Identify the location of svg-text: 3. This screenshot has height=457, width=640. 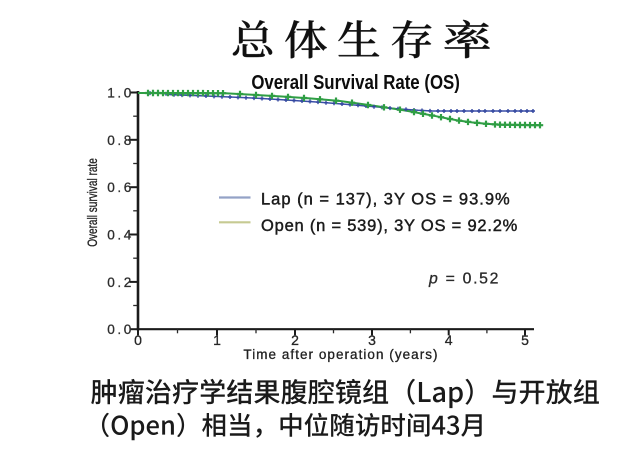
(372, 340).